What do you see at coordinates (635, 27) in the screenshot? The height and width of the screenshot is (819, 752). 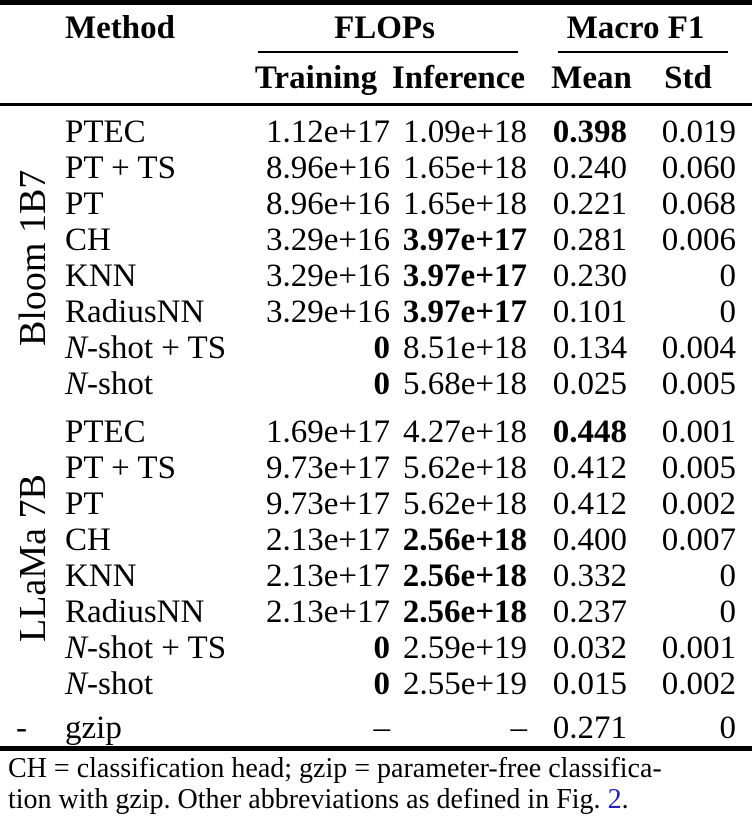 I see `header-macro-f1: Macro F1` at bounding box center [635, 27].